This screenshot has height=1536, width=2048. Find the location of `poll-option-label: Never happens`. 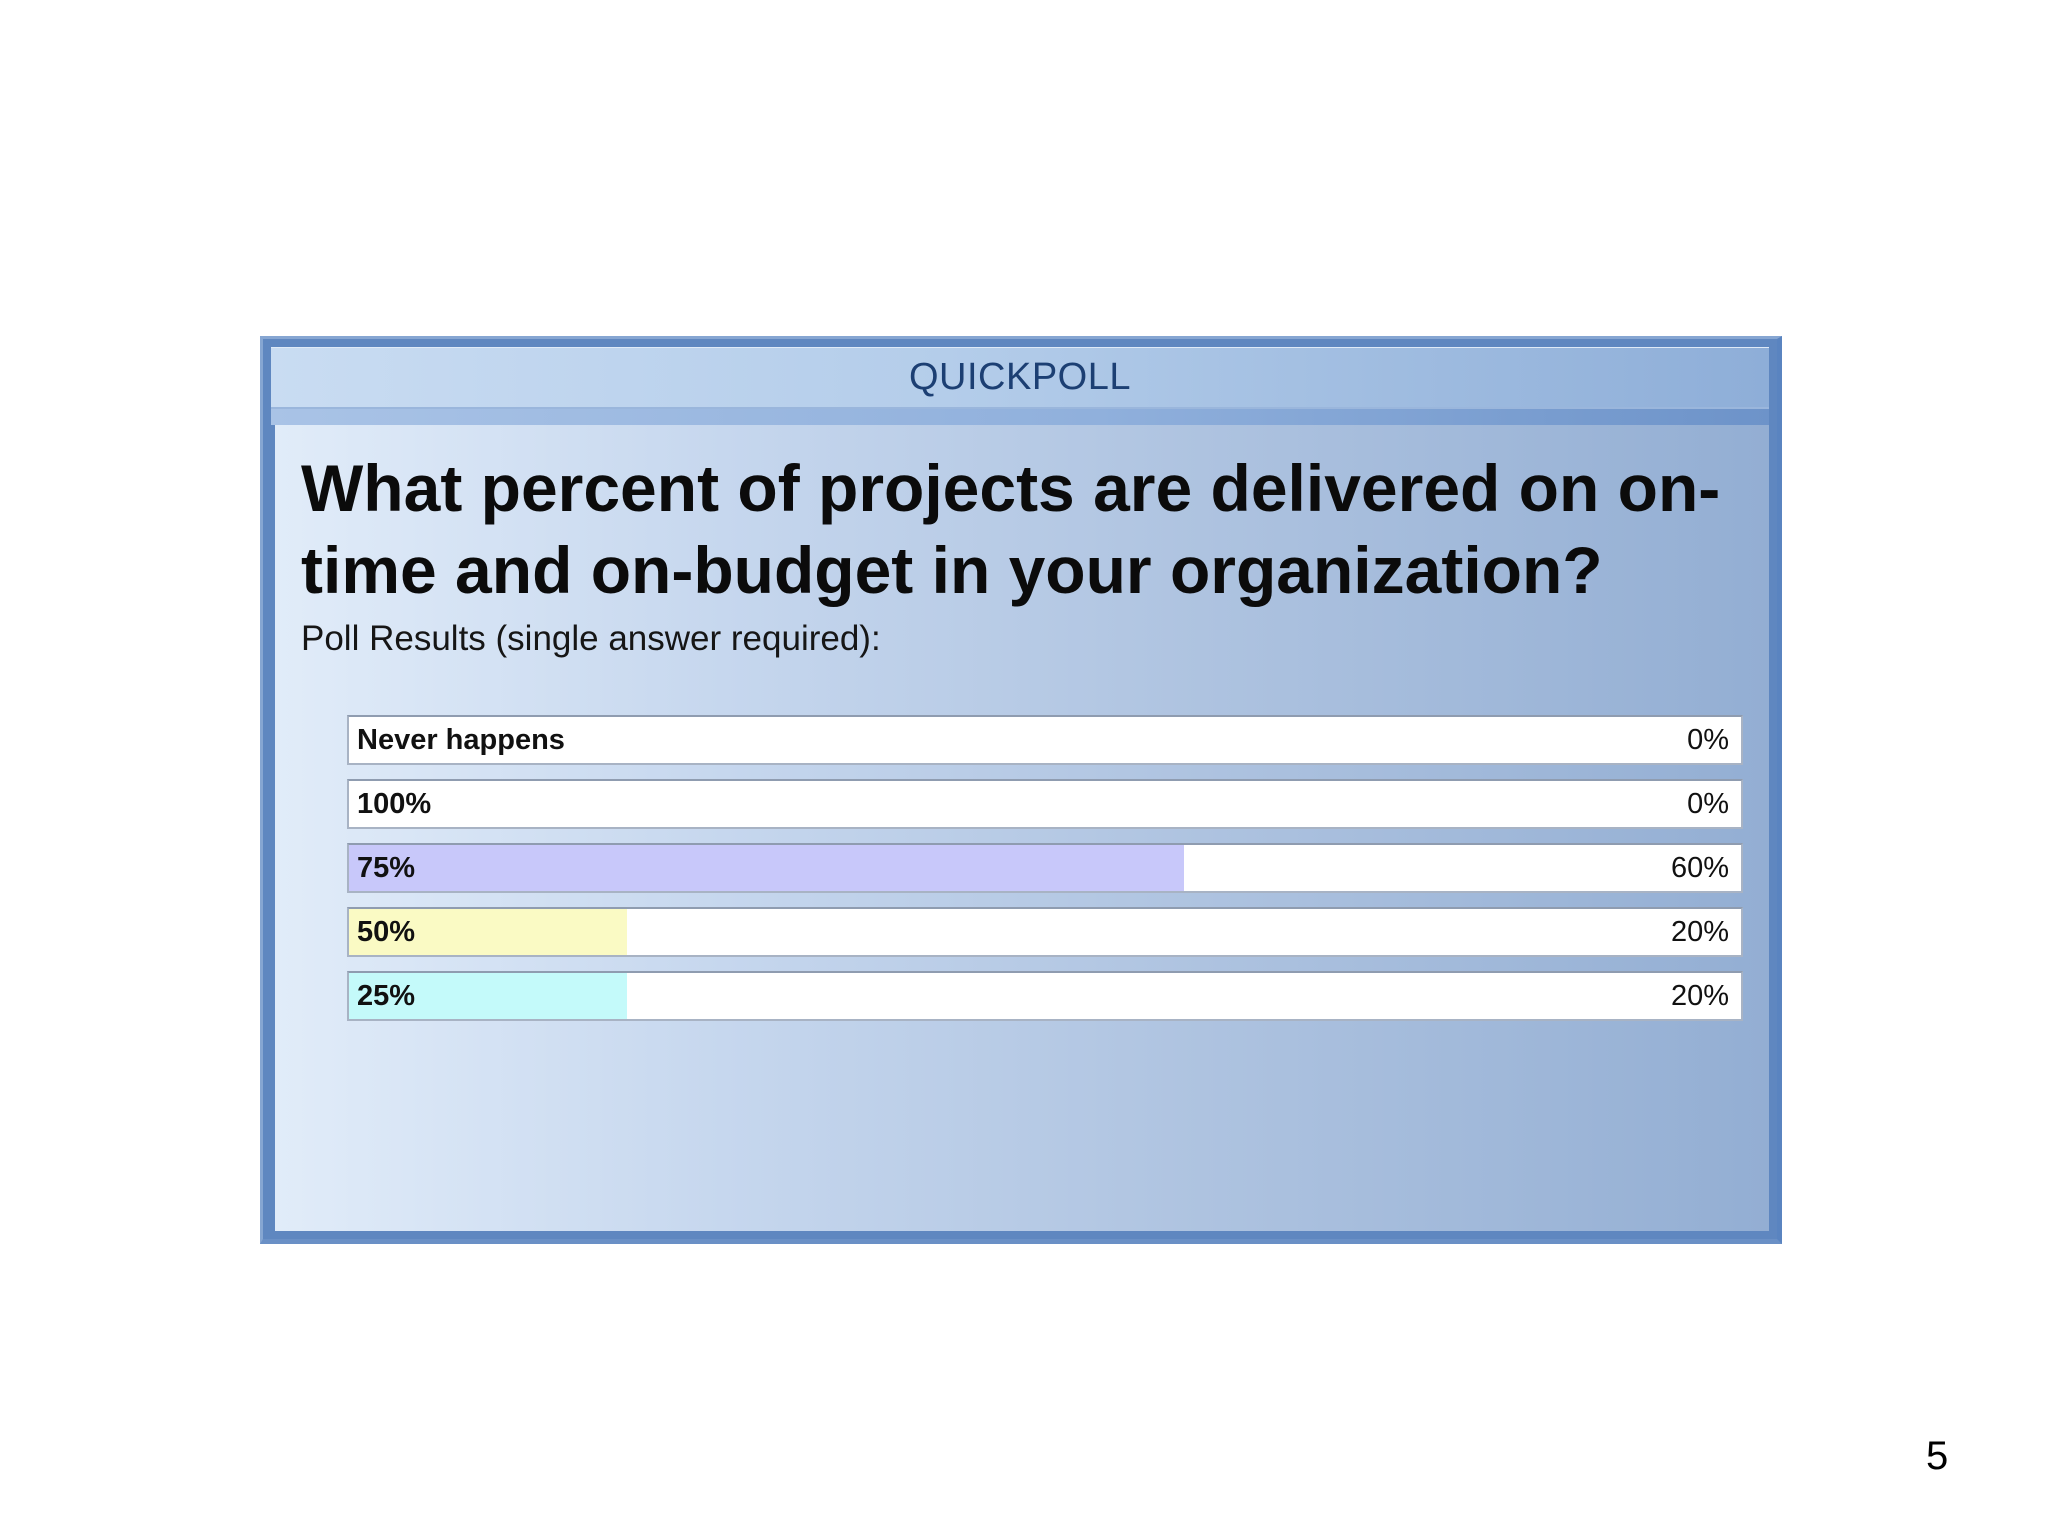

poll-option-label: Never happens is located at coordinates (461, 740).